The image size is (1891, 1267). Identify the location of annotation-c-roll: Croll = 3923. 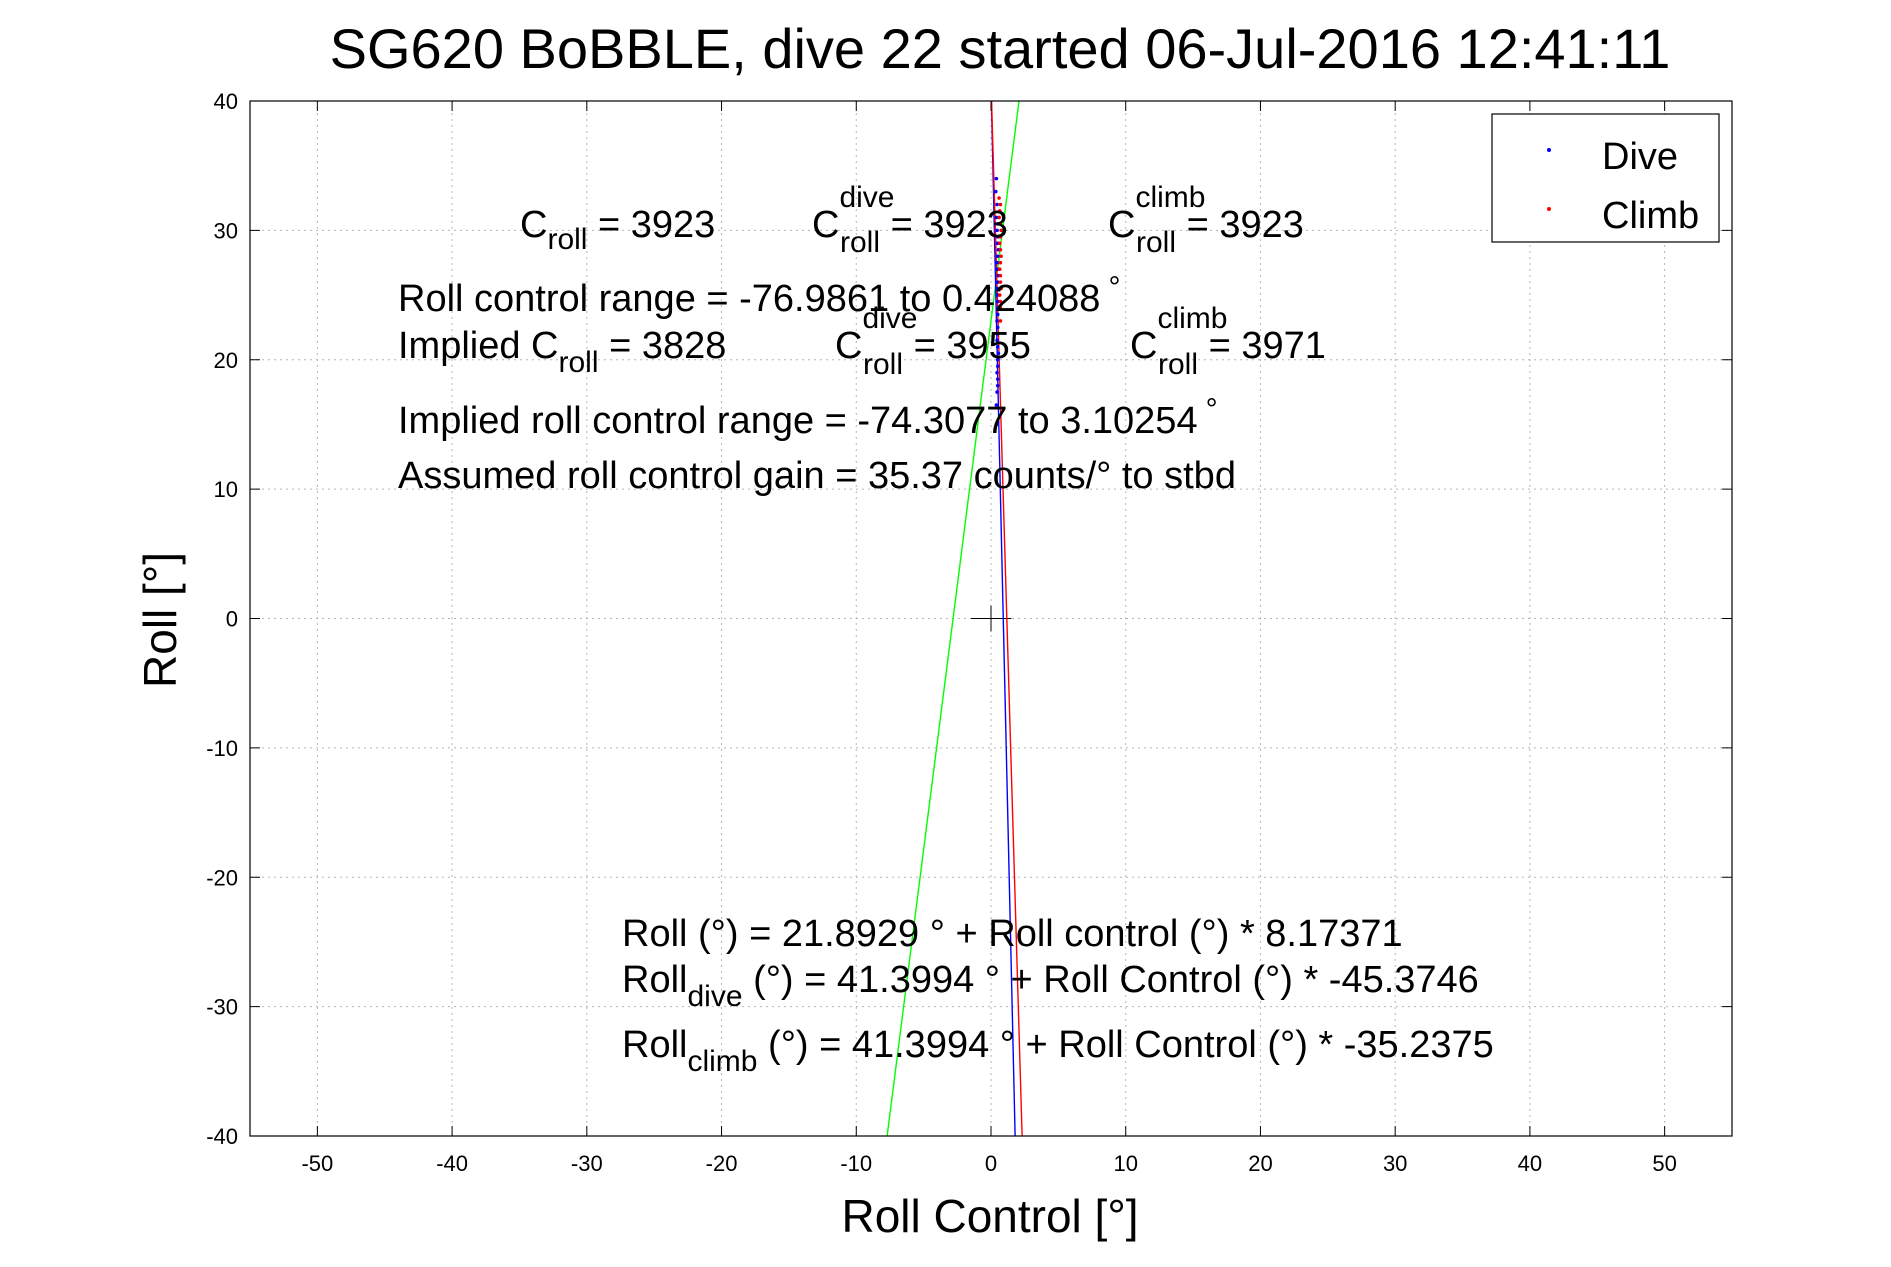
(617, 230).